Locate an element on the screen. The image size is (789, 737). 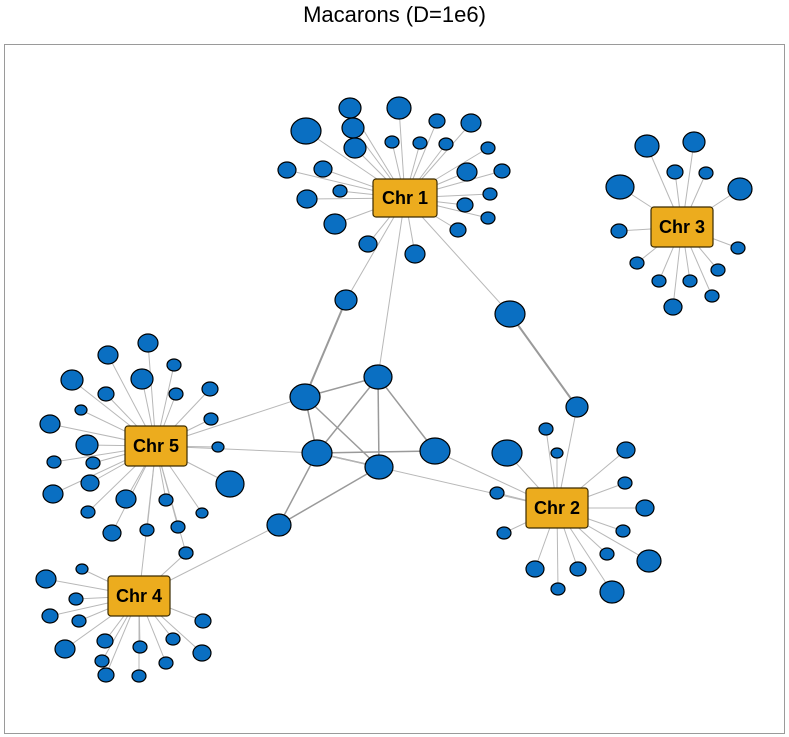
node-connector-b is located at coordinates (510, 314).